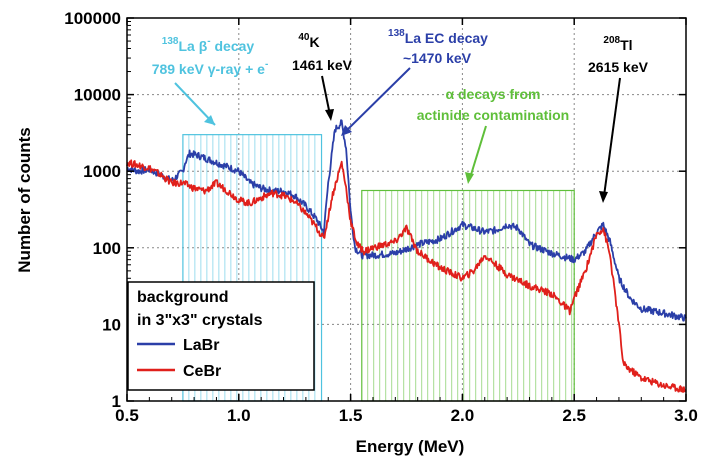  Describe the element at coordinates (377, 100) in the screenshot. I see `arrow-la-ec` at that location.